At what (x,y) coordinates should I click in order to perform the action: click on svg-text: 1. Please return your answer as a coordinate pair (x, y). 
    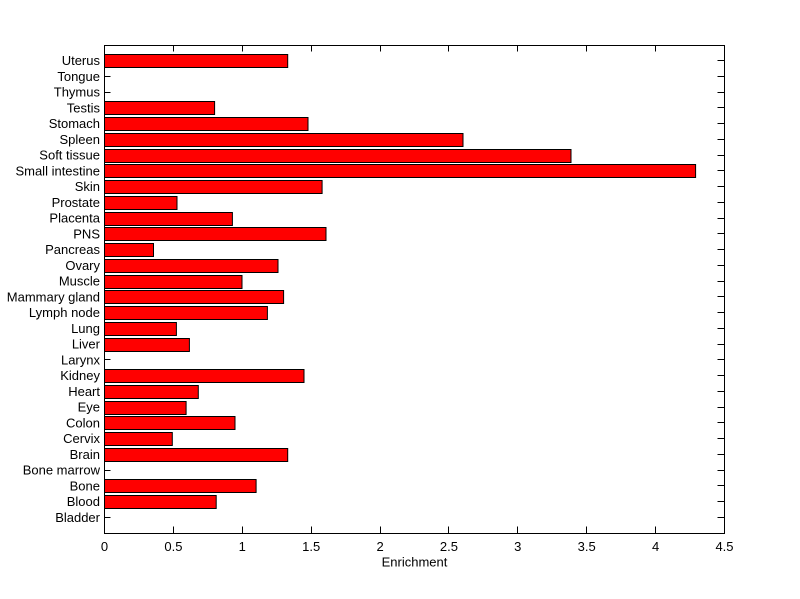
    Looking at the image, I should click on (242, 546).